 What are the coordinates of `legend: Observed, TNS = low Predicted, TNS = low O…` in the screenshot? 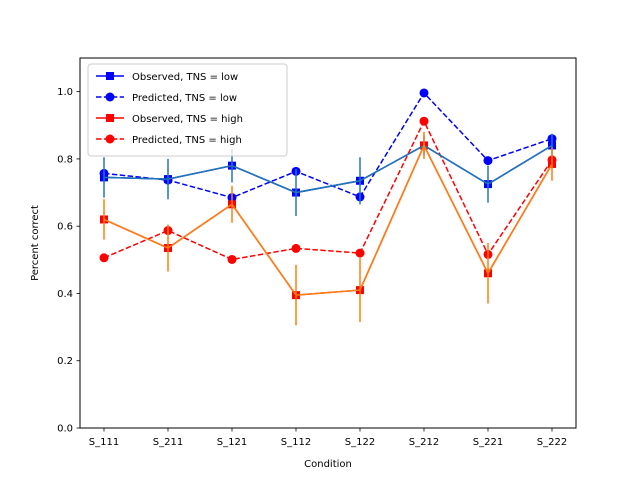 It's located at (187, 110).